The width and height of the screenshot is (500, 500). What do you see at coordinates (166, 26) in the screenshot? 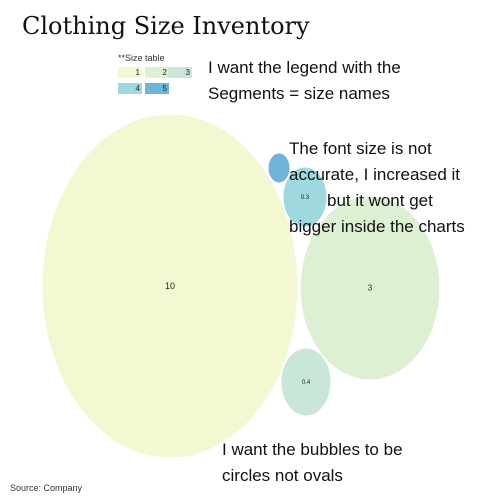
I see `chart-title: Clothing Size Inventory` at bounding box center [166, 26].